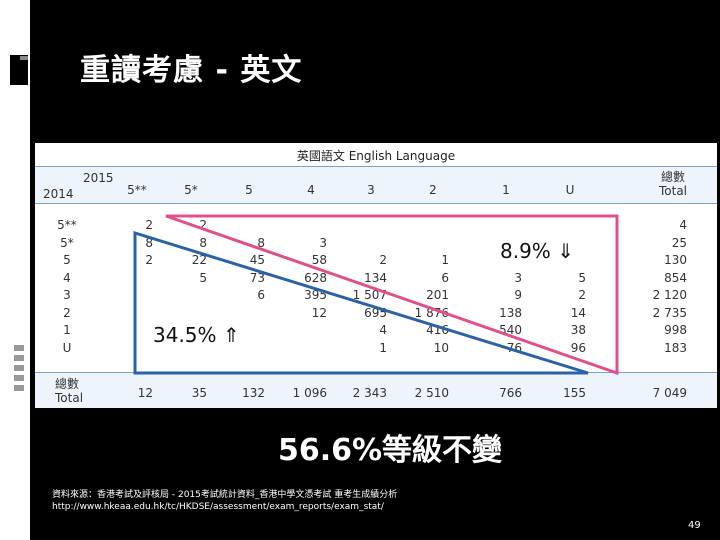 The image size is (720, 540). Describe the element at coordinates (669, 312) in the screenshot. I see `row-total: 2 735` at that location.